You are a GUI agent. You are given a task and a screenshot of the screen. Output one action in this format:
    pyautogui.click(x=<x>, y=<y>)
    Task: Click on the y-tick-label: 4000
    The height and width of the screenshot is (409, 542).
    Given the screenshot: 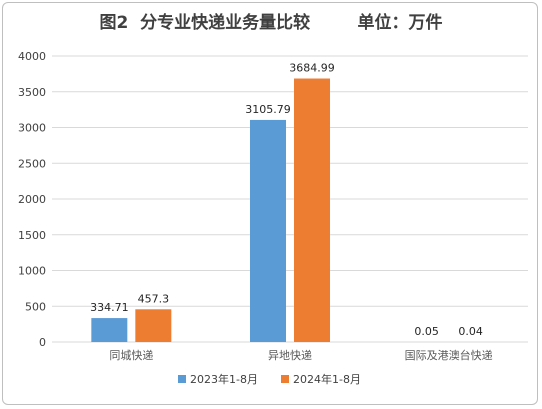 What is the action you would take?
    pyautogui.click(x=32, y=56)
    